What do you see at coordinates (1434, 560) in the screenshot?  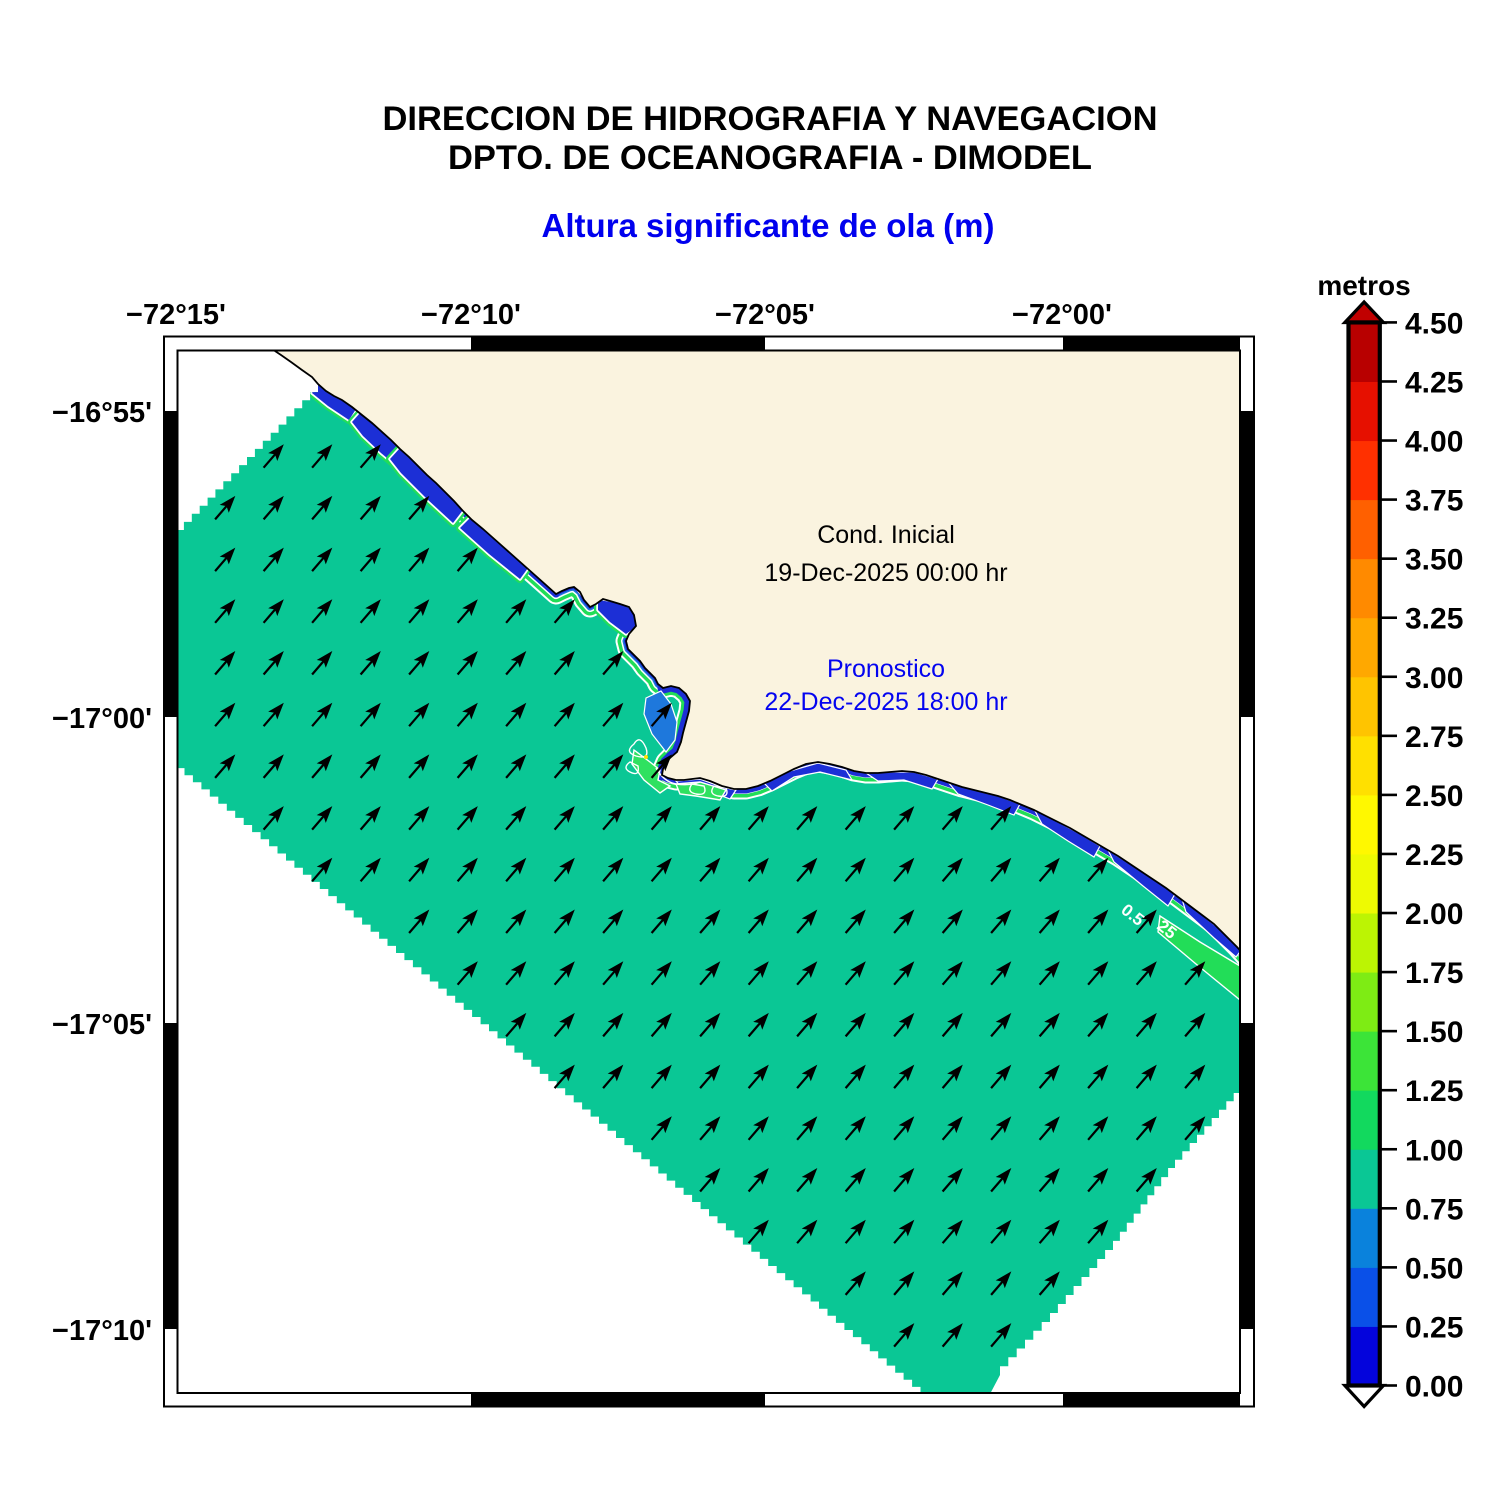 I see `svg-text: 3.50` at bounding box center [1434, 560].